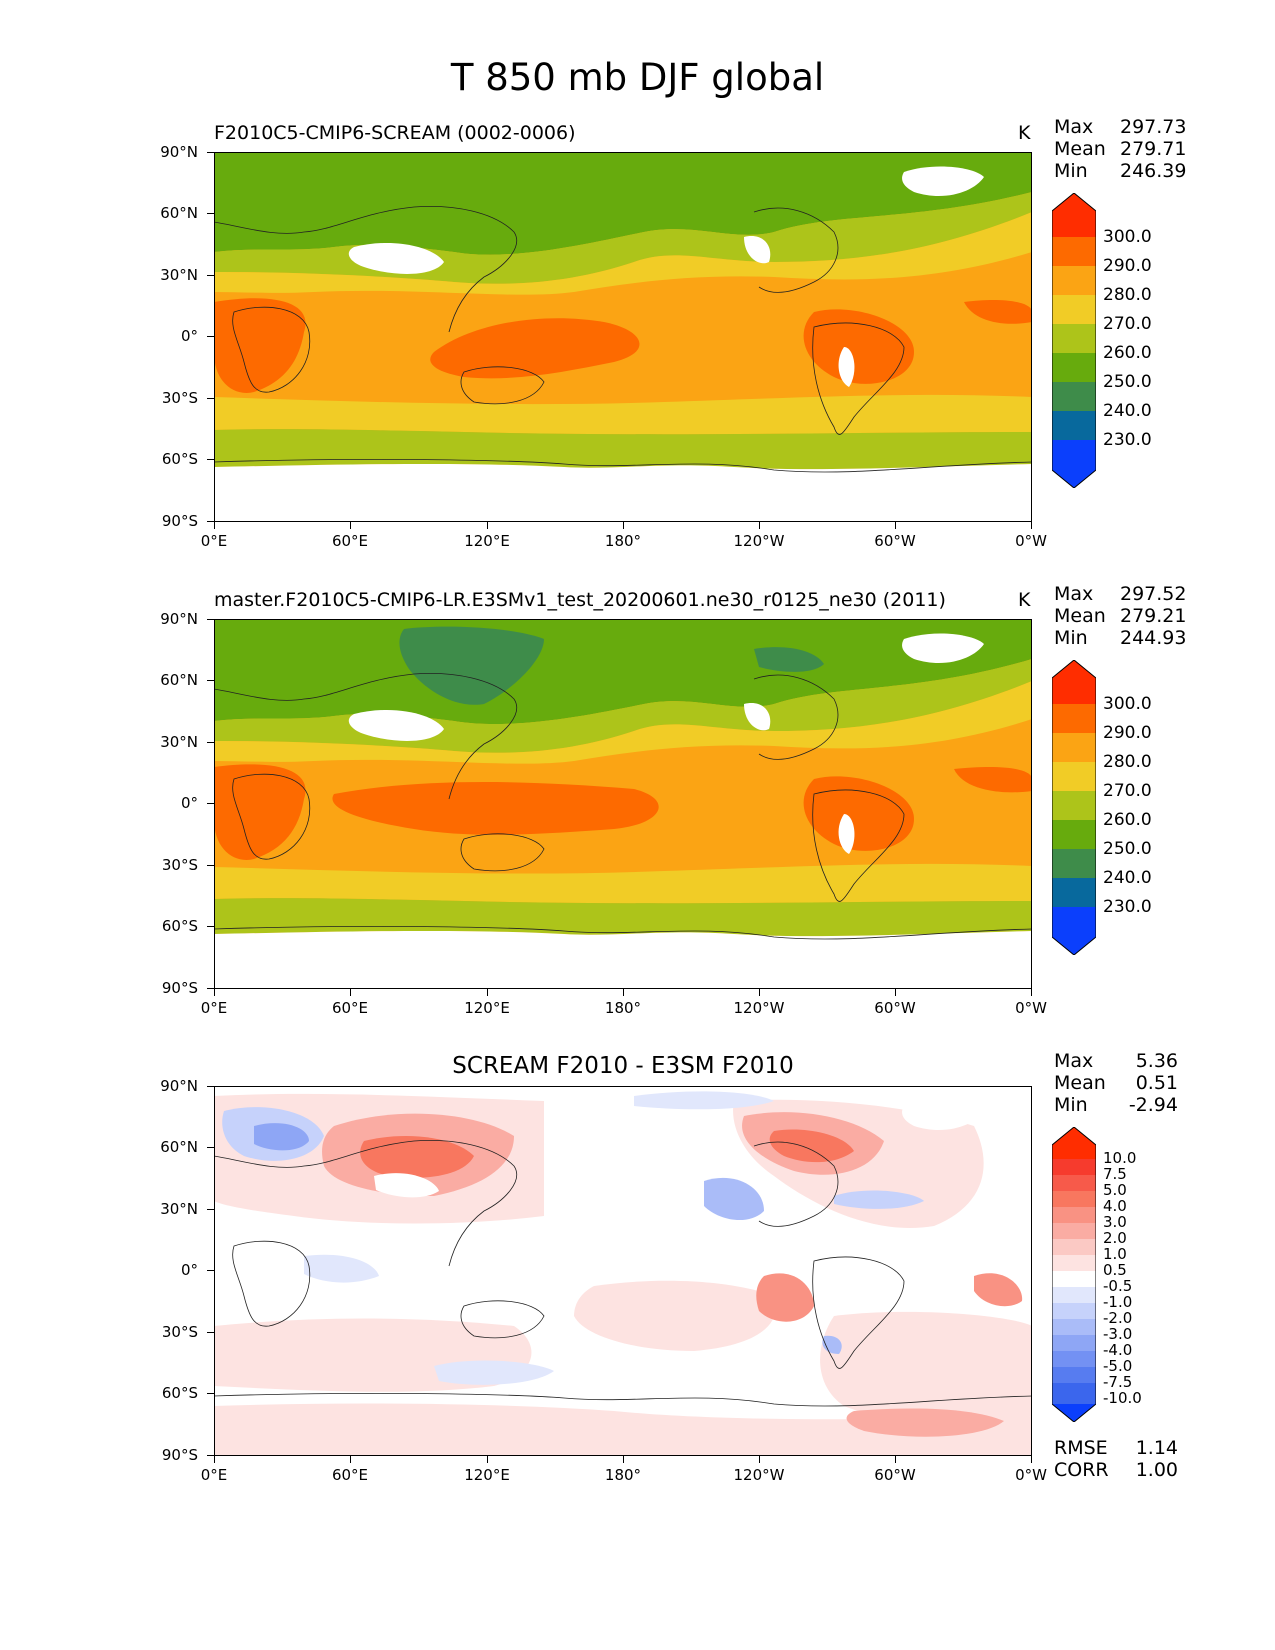 The height and width of the screenshot is (1650, 1275). Describe the element at coordinates (1153, 594) in the screenshot. I see `max-value: 297.52` at that location.